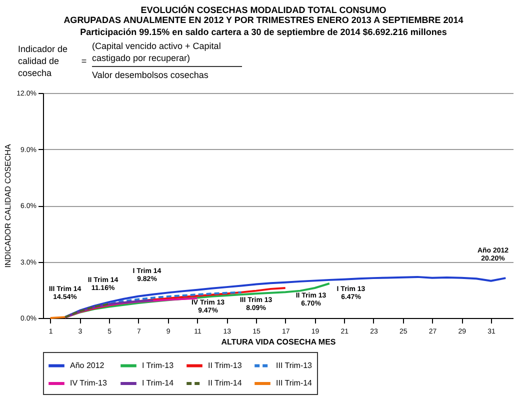 The width and height of the screenshot is (527, 418). I want to click on text: Indicador de calidad de cosecha, so click(43, 60).